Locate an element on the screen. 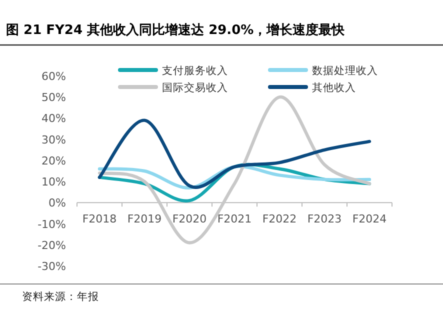  x-tick-label: F2022 is located at coordinates (279, 219).